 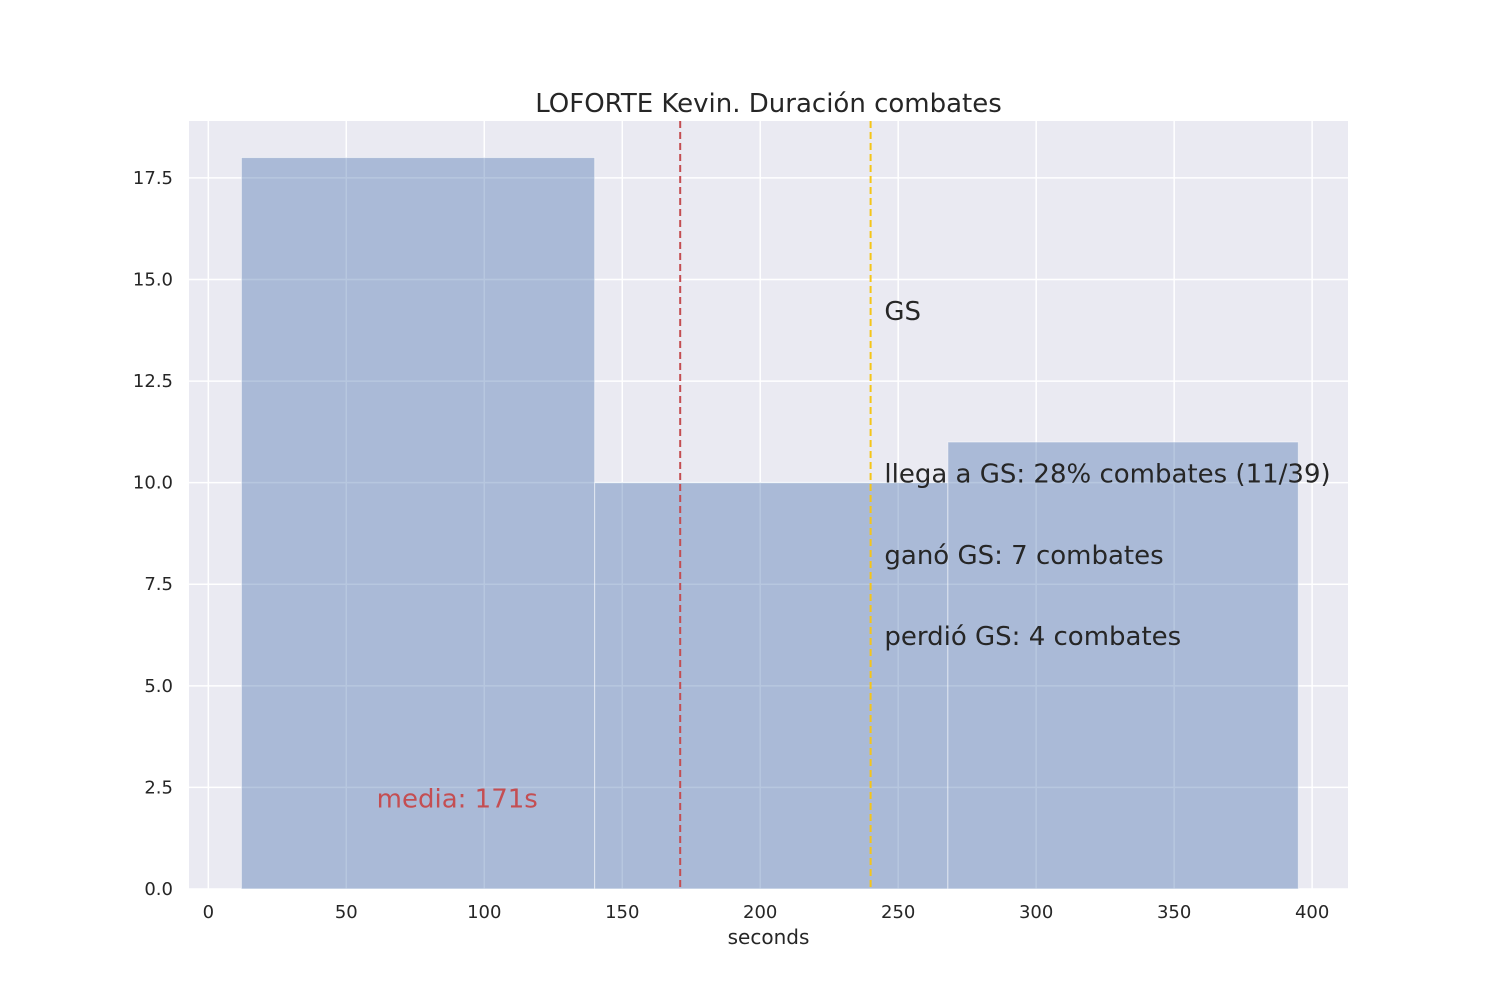 I want to click on y-tick-label: 7.5, so click(x=158, y=584).